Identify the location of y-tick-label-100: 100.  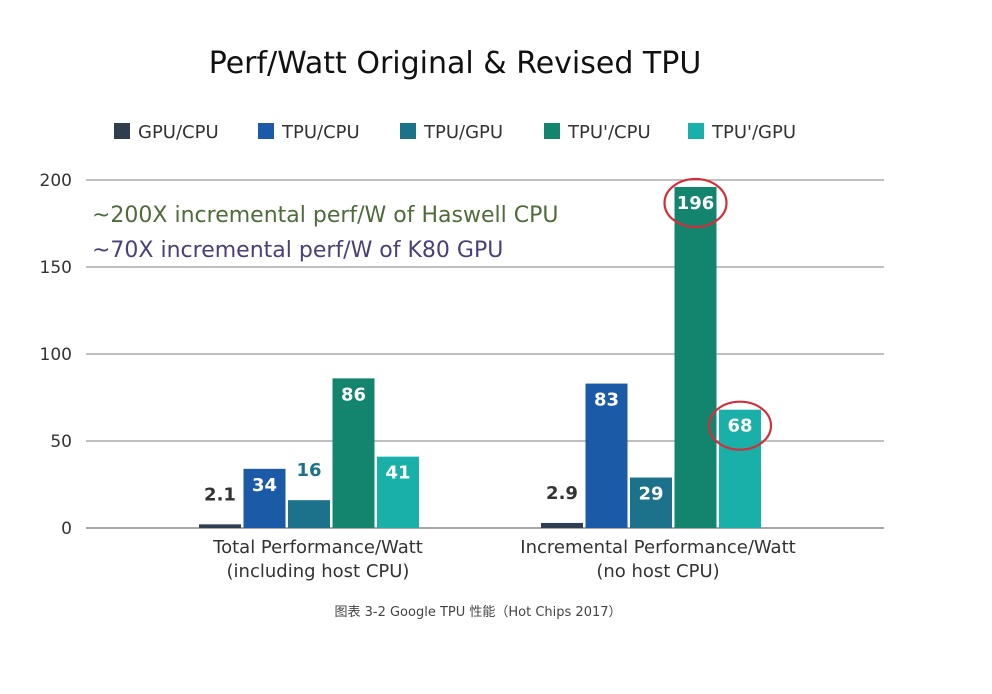
(56, 355).